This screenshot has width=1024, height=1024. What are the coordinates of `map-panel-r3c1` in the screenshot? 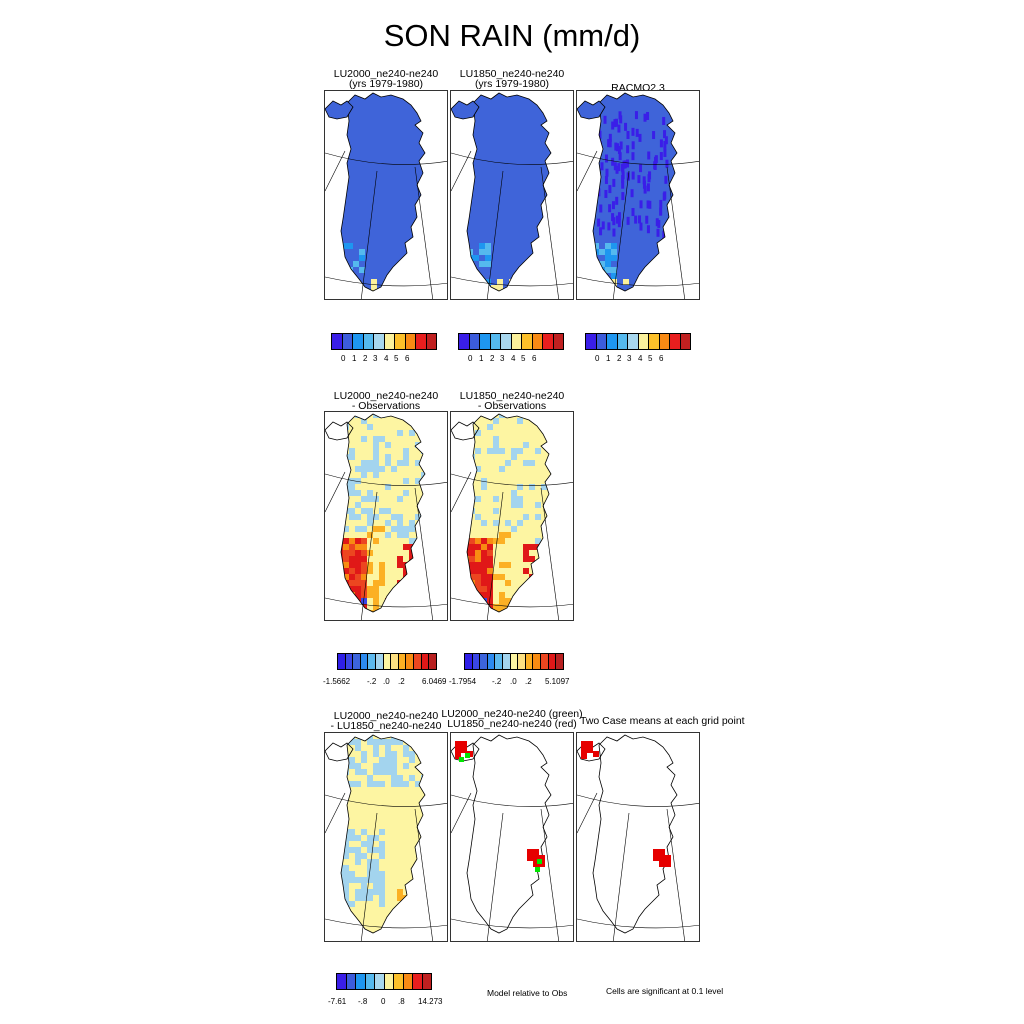 It's located at (386, 837).